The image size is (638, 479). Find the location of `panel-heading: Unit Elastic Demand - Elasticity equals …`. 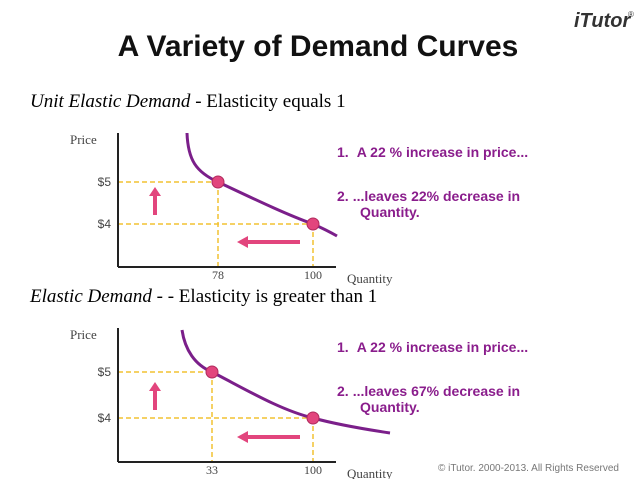

panel-heading: Unit Elastic Demand - Elasticity equals … is located at coordinates (188, 101).